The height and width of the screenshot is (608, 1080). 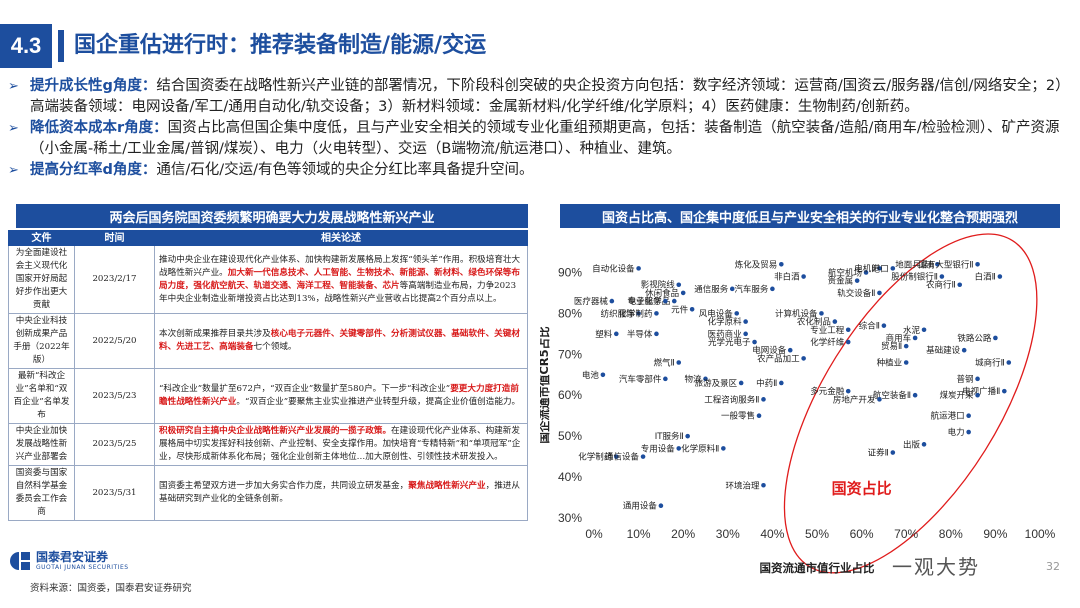 What do you see at coordinates (272, 216) in the screenshot?
I see `left-panel-banner: 两会后国务院国资委频繁明确要大力发展战略性新兴产业` at bounding box center [272, 216].